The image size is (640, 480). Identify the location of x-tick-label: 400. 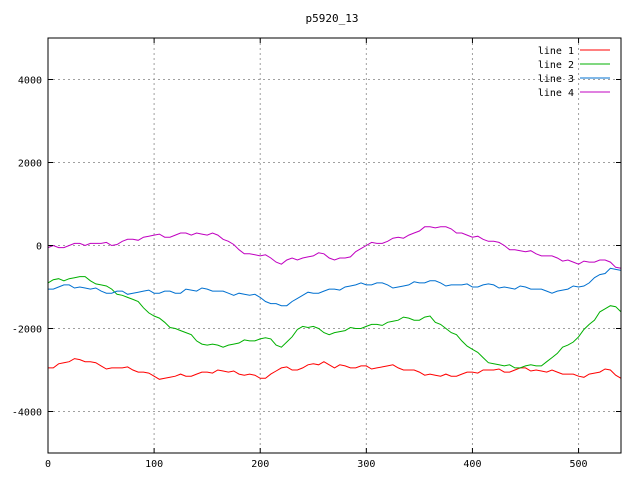
(472, 464).